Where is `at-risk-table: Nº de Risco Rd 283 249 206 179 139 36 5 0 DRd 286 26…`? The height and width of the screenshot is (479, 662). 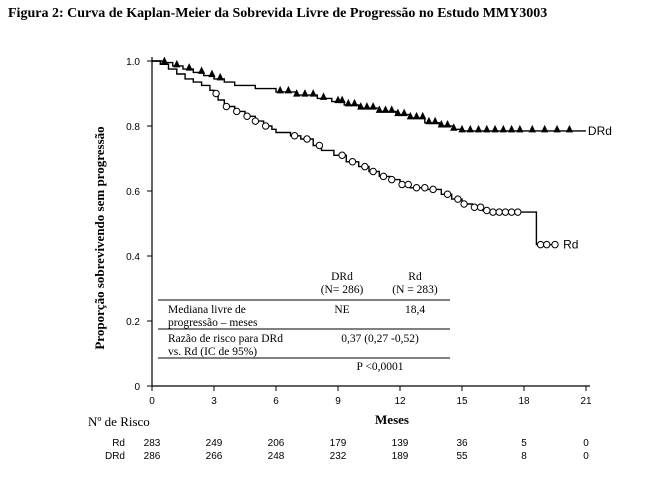 at-risk-table: Nº de Risco Rd 283 249 206 179 139 36 5 0 DRd 286 26… is located at coordinates (338, 438).